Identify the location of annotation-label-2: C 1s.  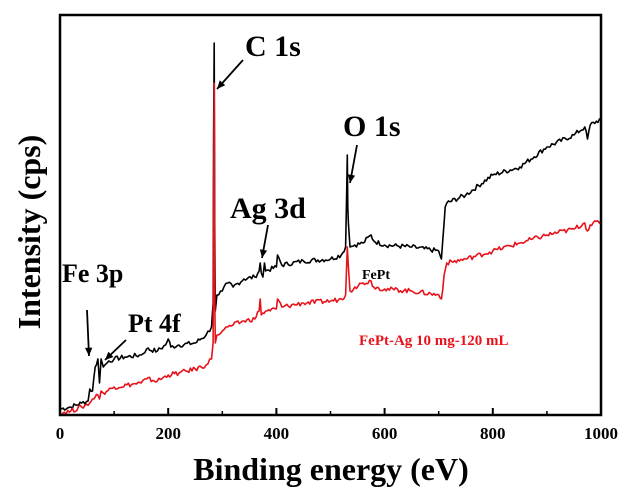
(273, 46).